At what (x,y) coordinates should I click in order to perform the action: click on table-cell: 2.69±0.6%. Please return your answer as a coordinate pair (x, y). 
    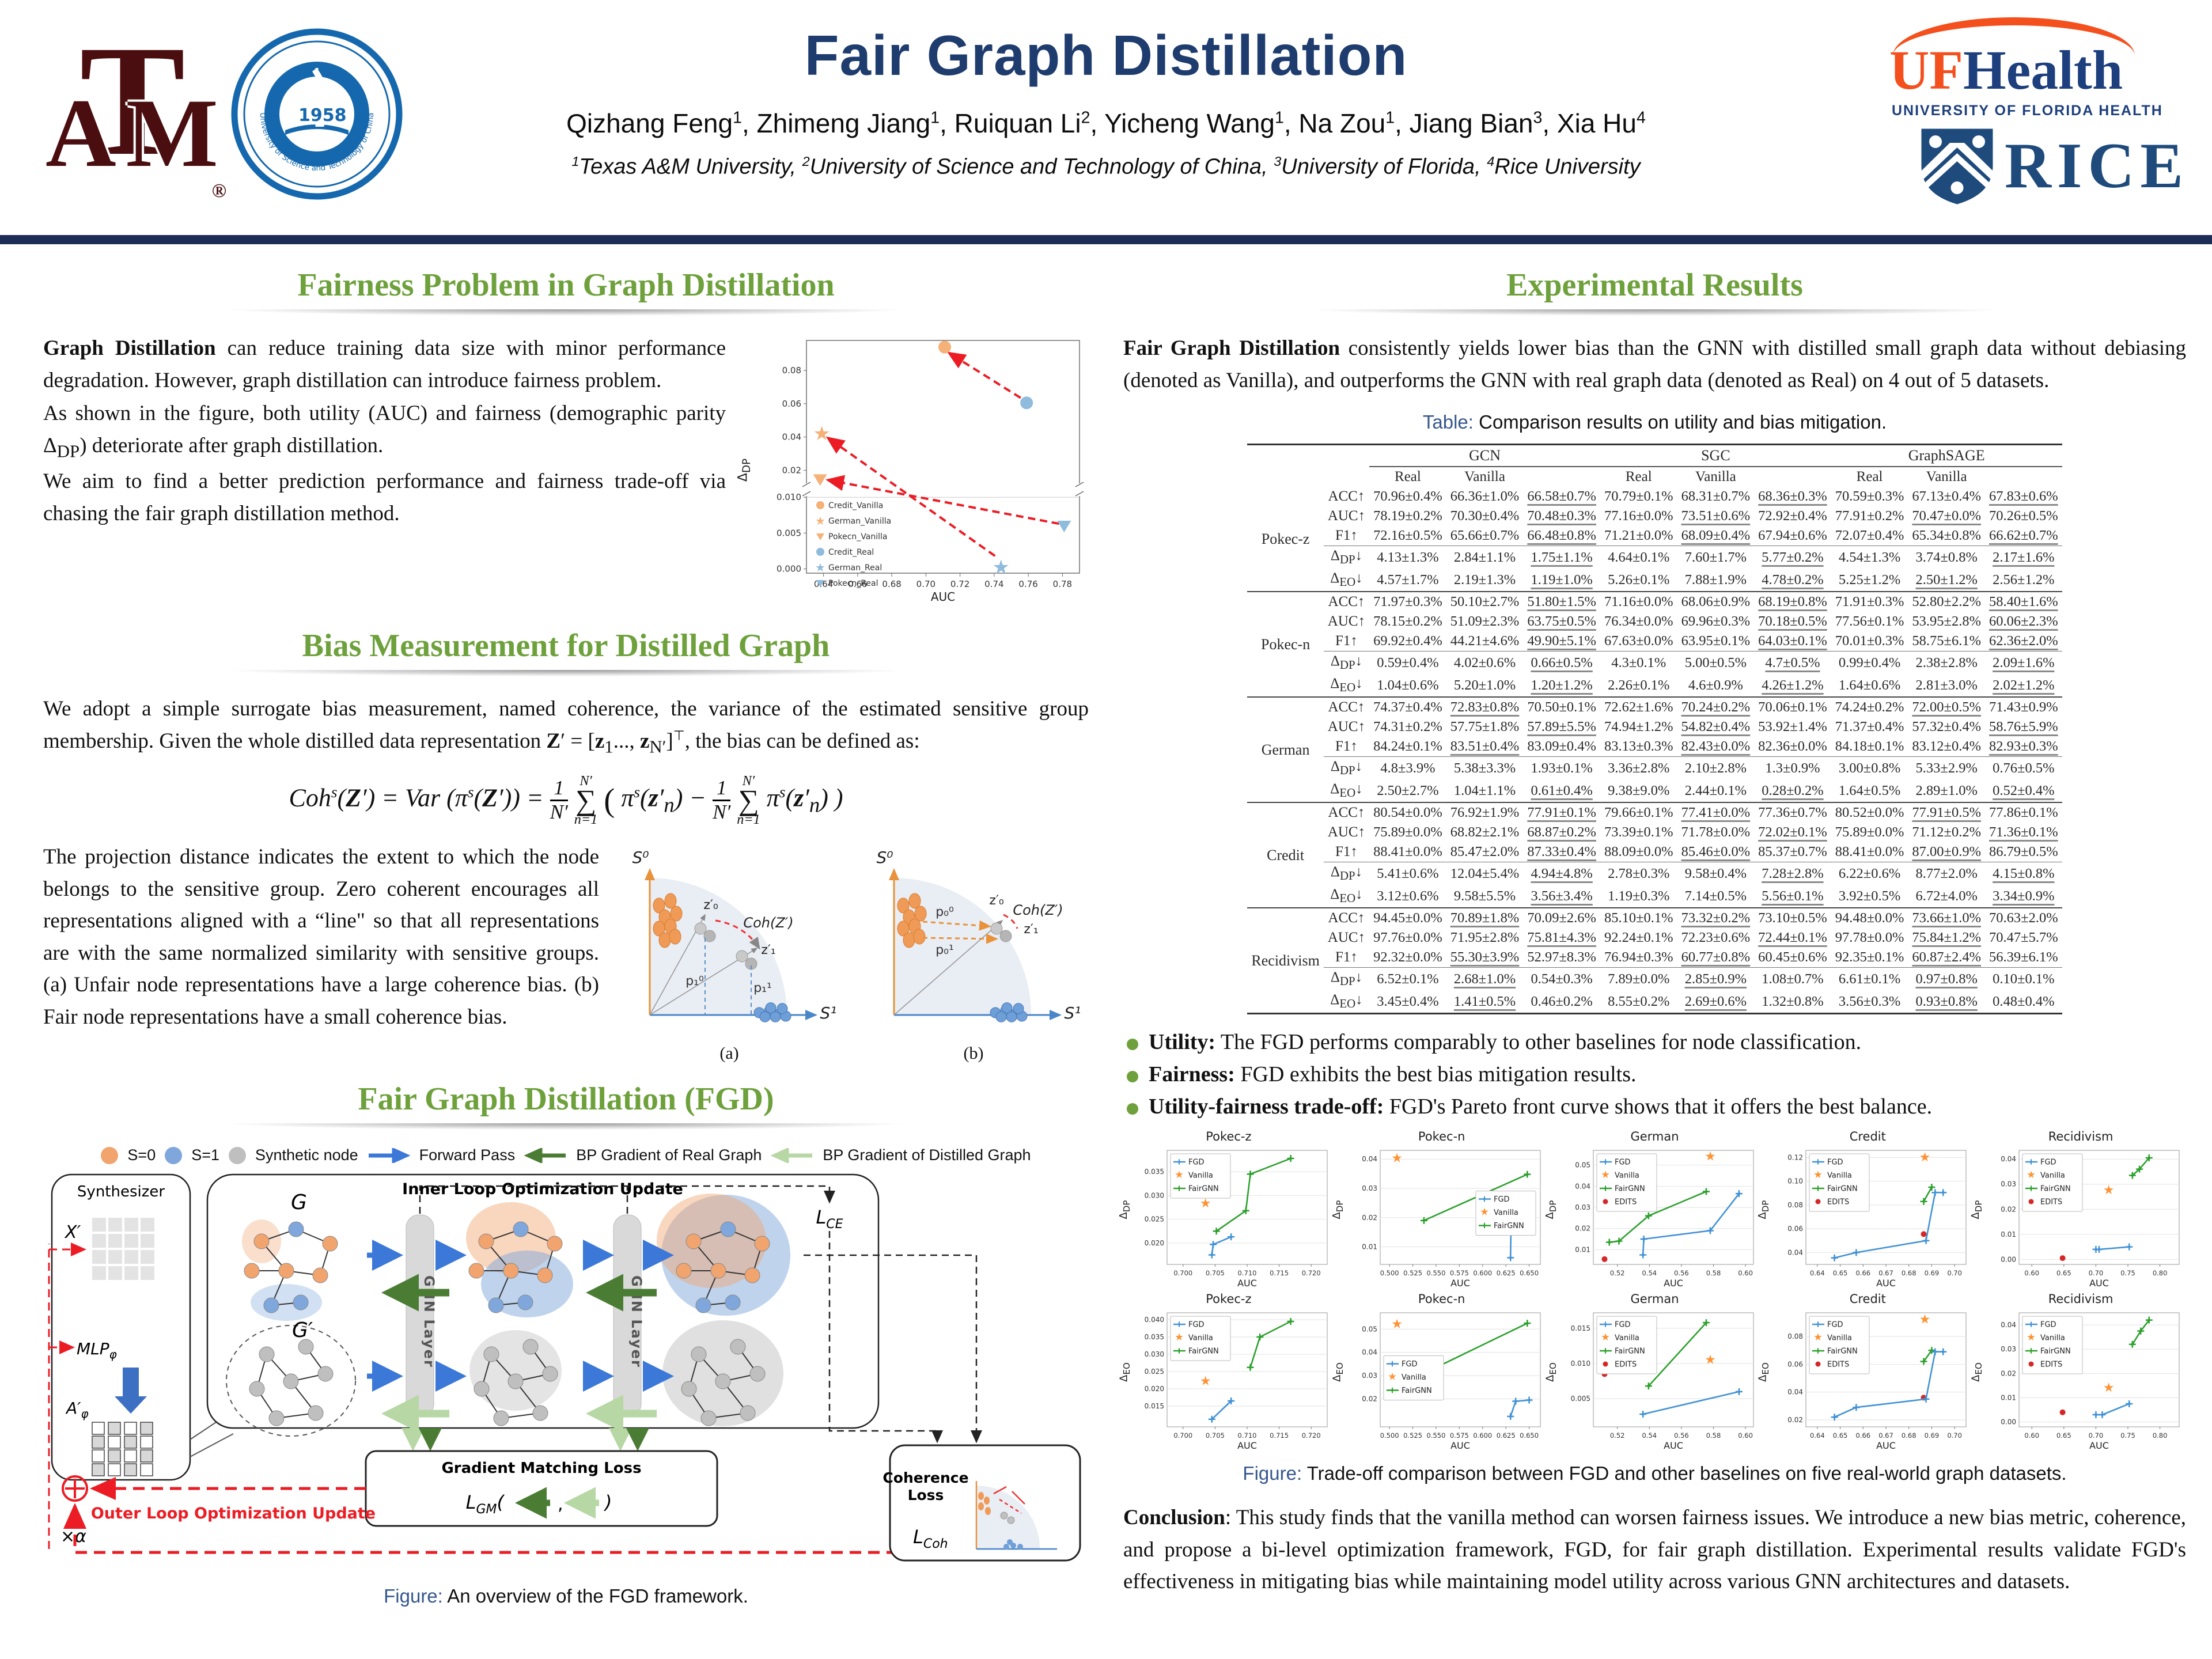
    Looking at the image, I should click on (1715, 1001).